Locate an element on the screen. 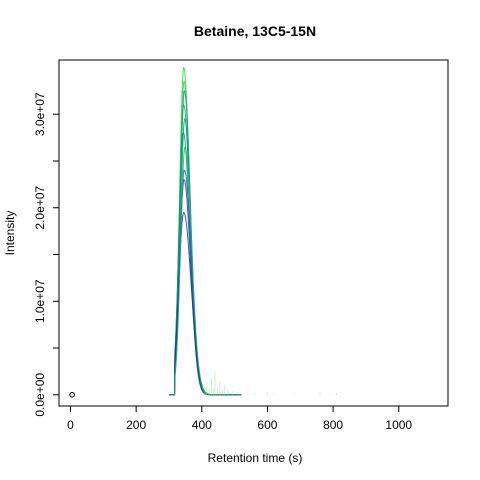 The height and width of the screenshot is (480, 480). y-tick-label: 1.0e+07 is located at coordinates (40, 301).